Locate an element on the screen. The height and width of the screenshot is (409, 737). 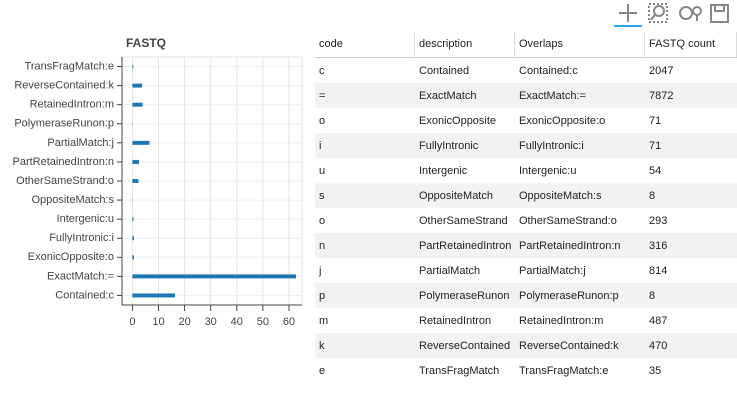
table-row: p PolymeraseRunon PolymeraseRunon:p 8 is located at coordinates (526, 295).